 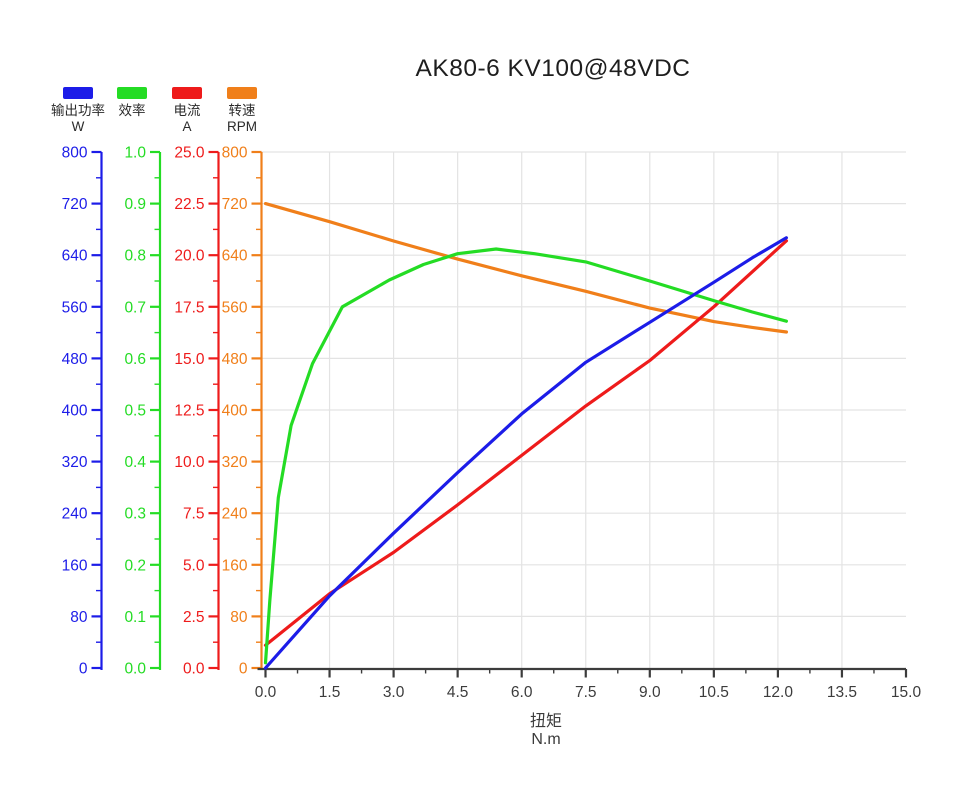 I want to click on legend-item-efficiency: 效率, so click(x=132, y=111).